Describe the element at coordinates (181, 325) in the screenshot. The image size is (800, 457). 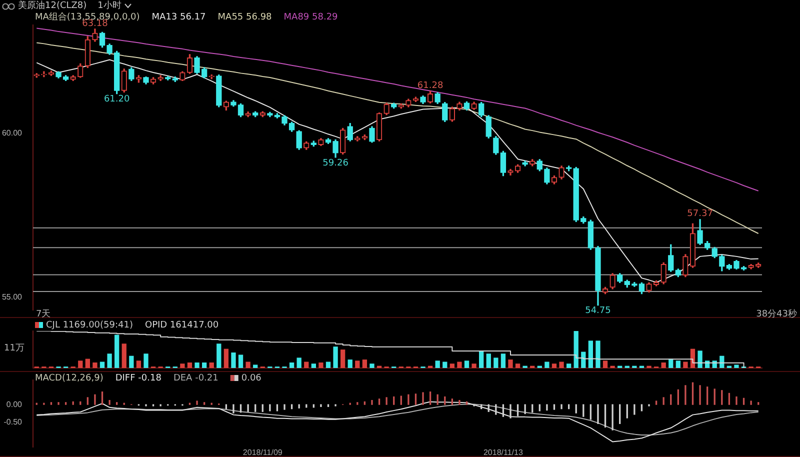
I see `series-label: OPID 161417.00` at that location.